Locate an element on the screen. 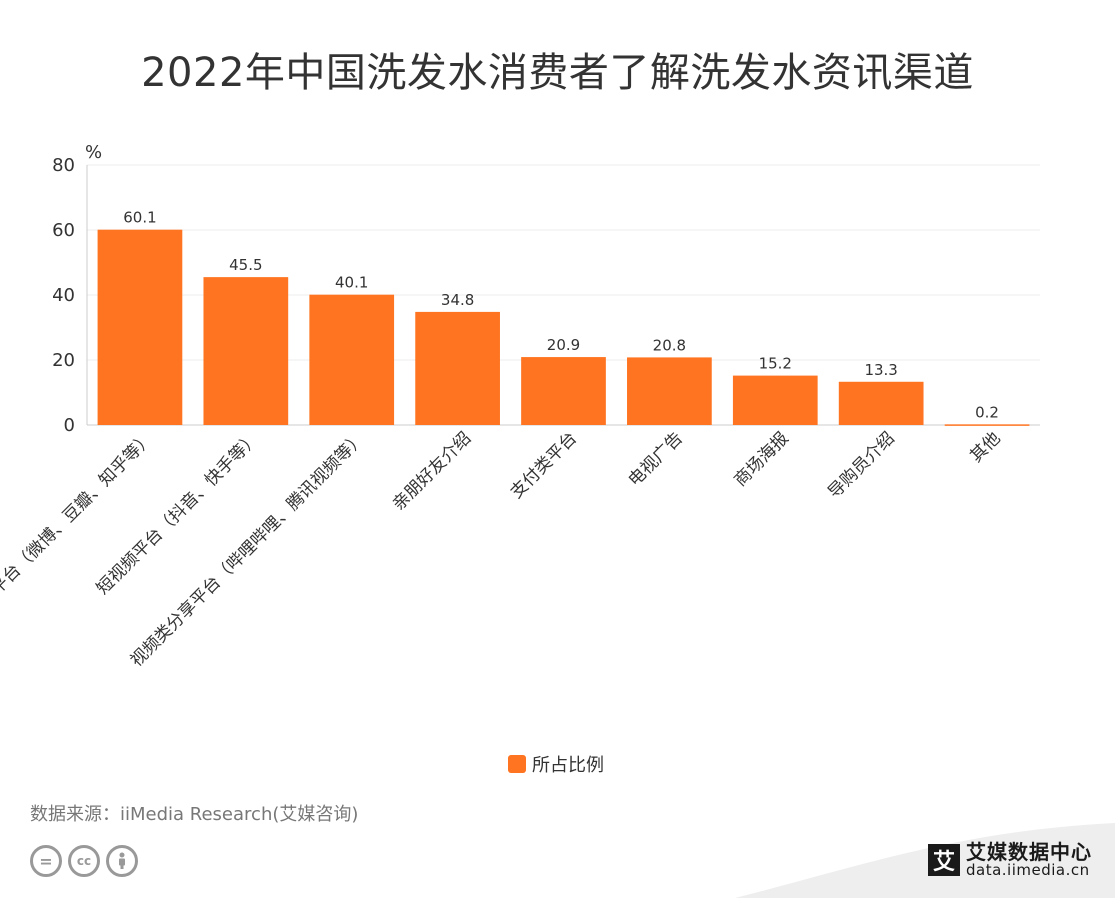 The height and width of the screenshot is (898, 1115). data-label: 15.2 is located at coordinates (775, 364).